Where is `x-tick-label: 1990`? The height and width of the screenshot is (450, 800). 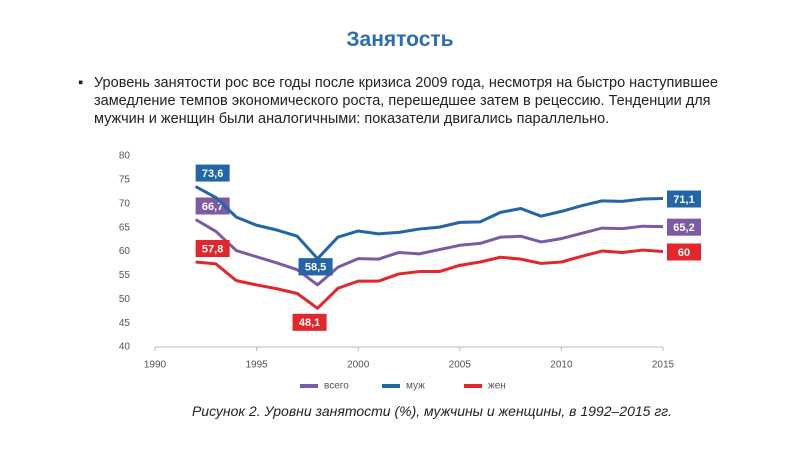 x-tick-label: 1990 is located at coordinates (155, 365).